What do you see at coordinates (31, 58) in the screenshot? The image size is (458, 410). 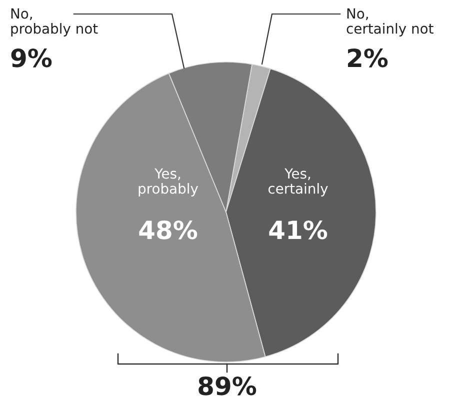 I see `data-label: 9%` at bounding box center [31, 58].